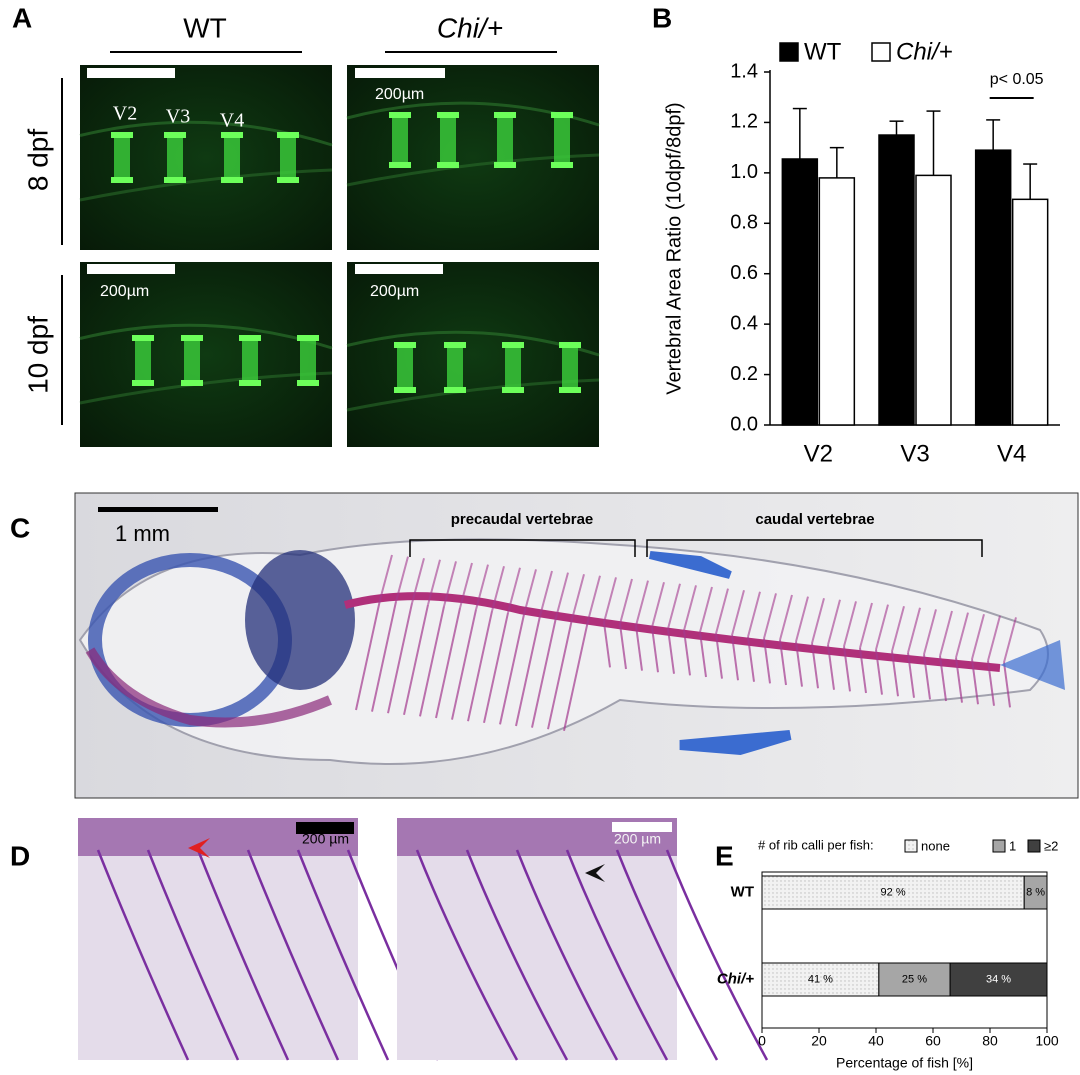 The width and height of the screenshot is (1080, 1075). I want to click on panel-label: A, so click(22, 17).